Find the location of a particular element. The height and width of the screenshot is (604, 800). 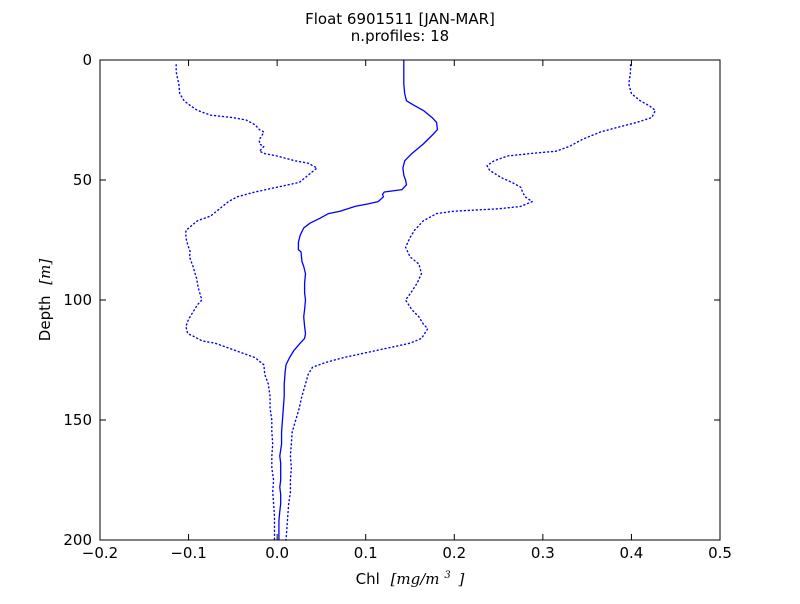

x-axis-label: Chl [mg/m 3 ] is located at coordinates (410, 576).